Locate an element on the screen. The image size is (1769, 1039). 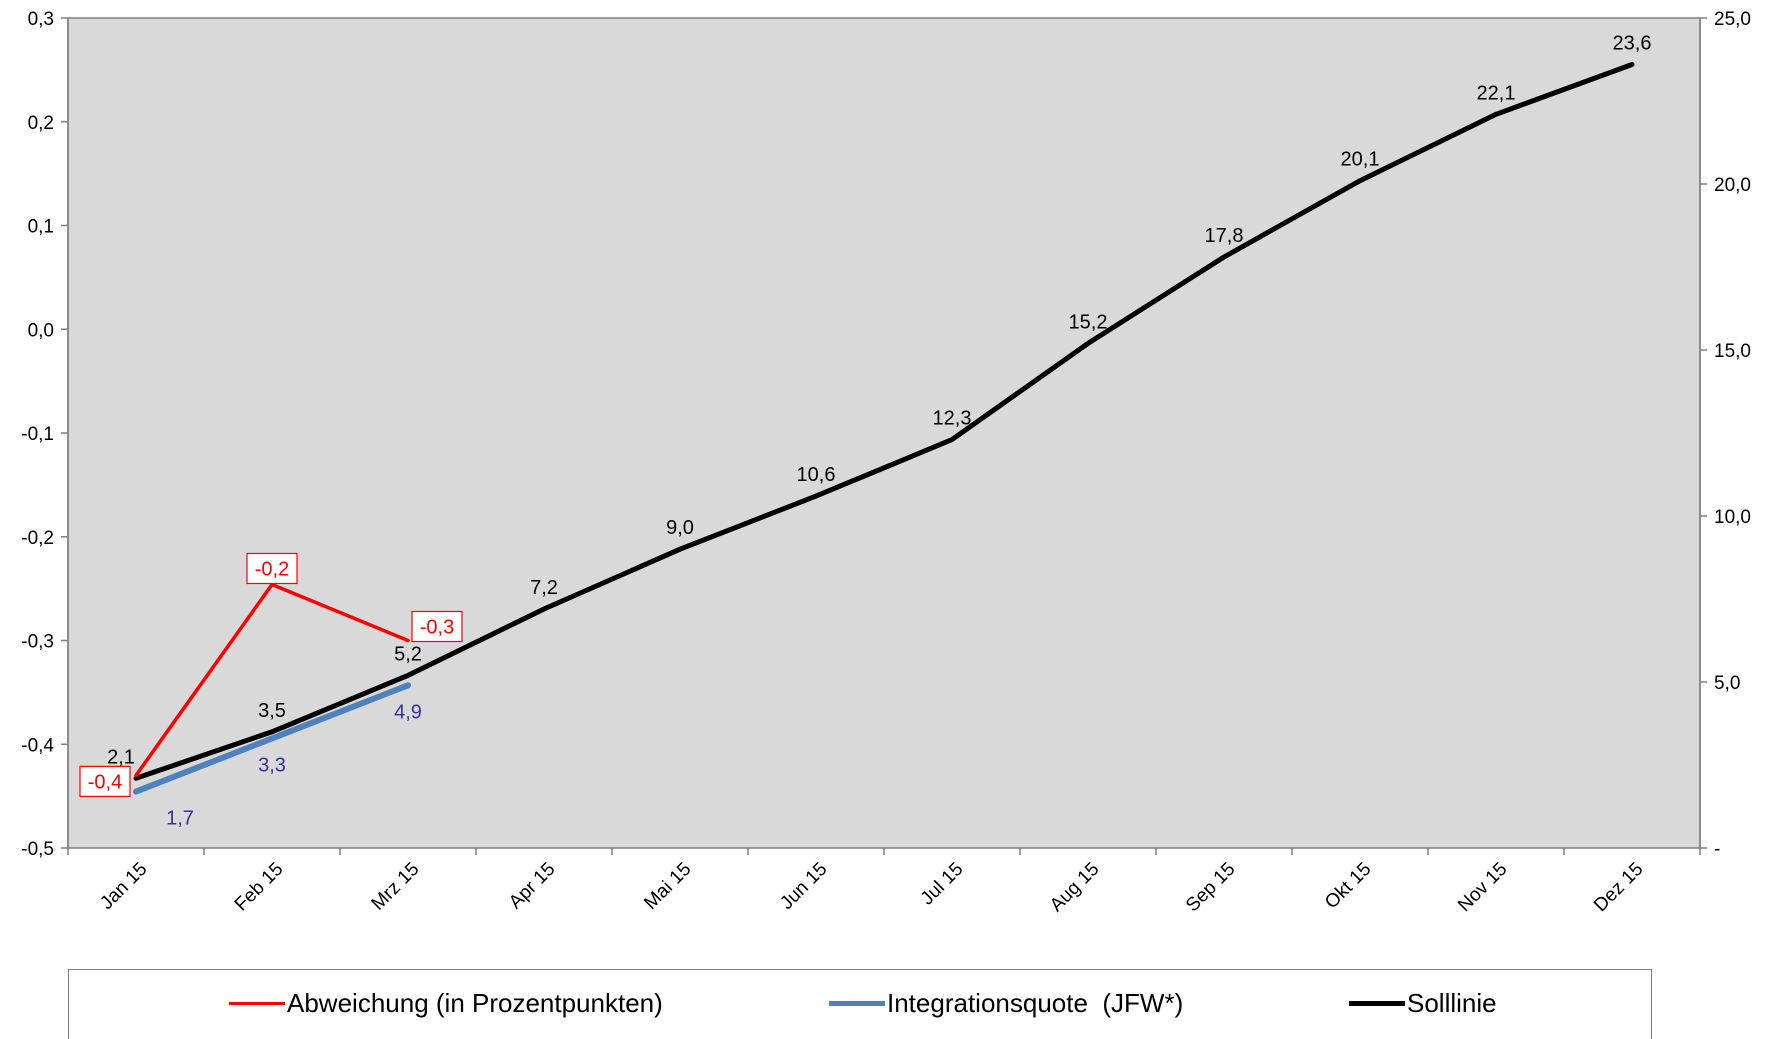
legend-item-solllinie: Solllinie is located at coordinates (1423, 1003).